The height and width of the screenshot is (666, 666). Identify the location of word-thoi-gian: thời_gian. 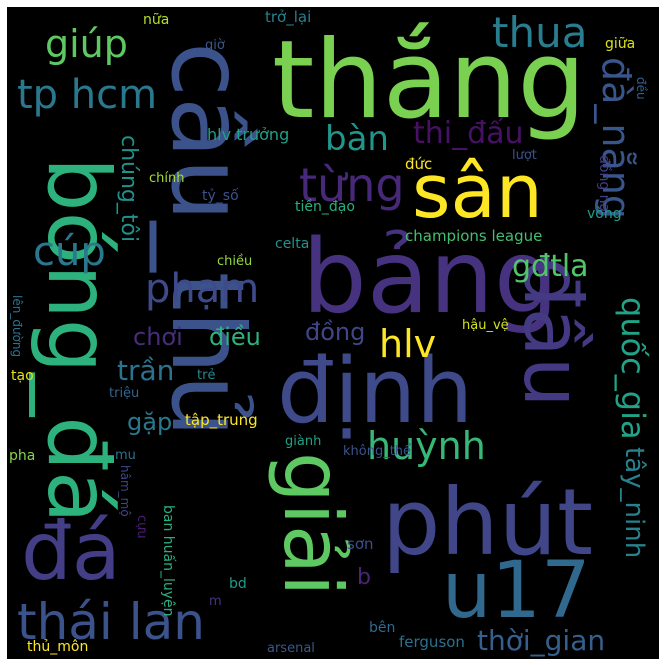
(541, 640).